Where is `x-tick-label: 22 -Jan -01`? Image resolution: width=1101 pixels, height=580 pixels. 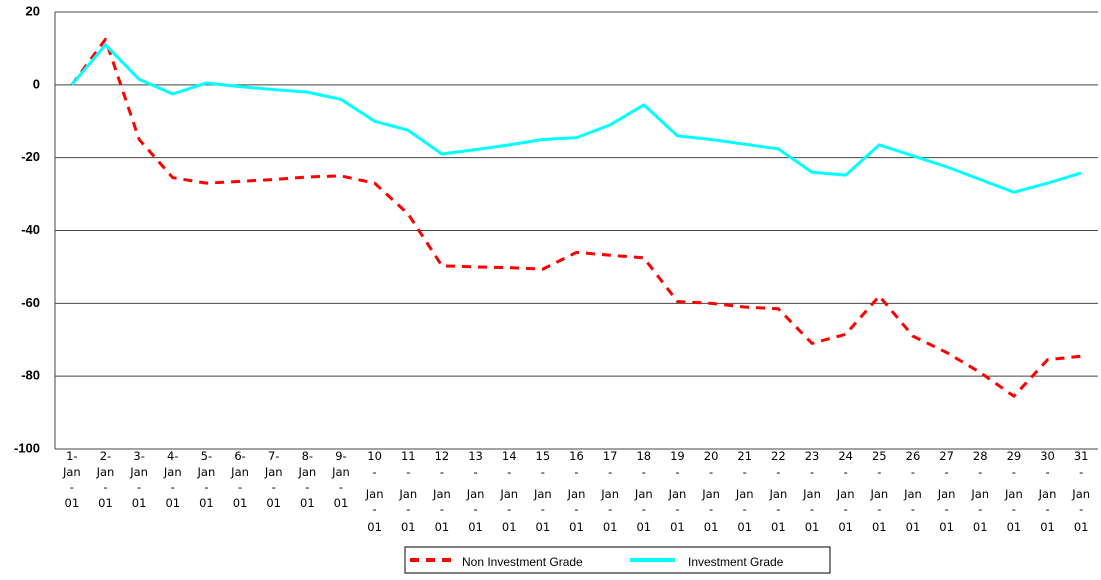
x-tick-label: 22 -Jan -01 is located at coordinates (778, 491).